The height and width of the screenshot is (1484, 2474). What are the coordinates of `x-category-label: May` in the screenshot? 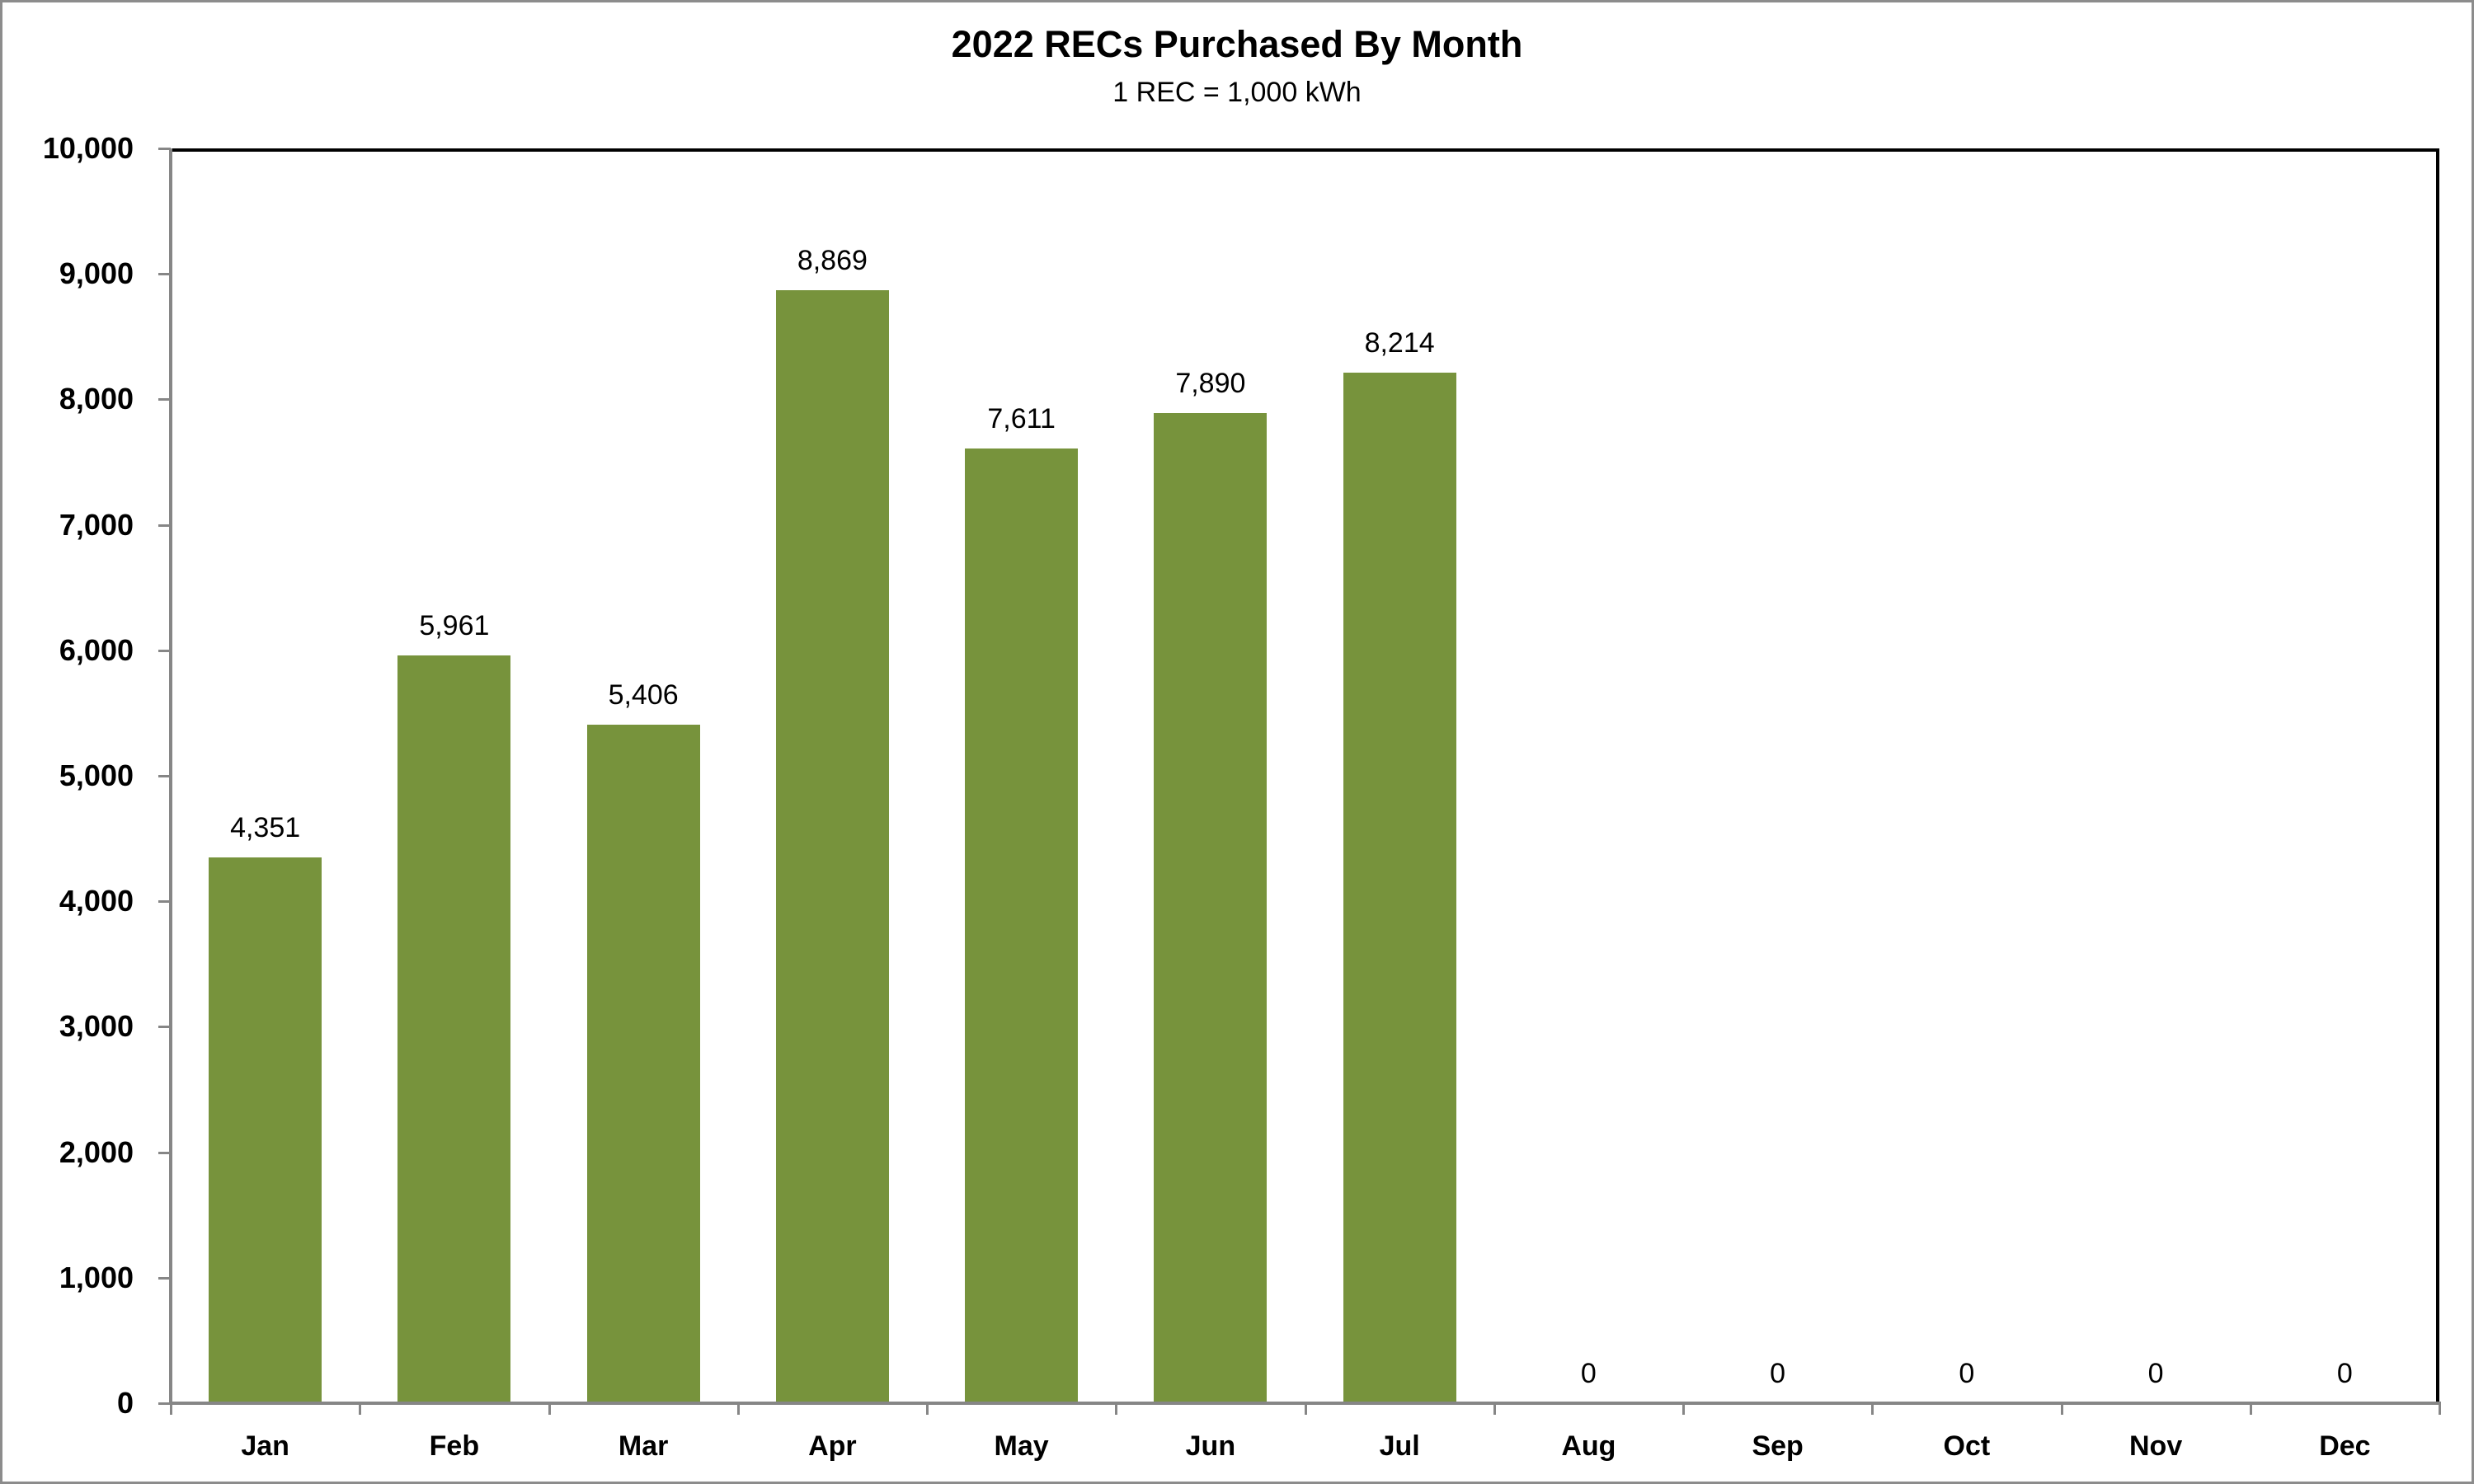 It's located at (1021, 1446).